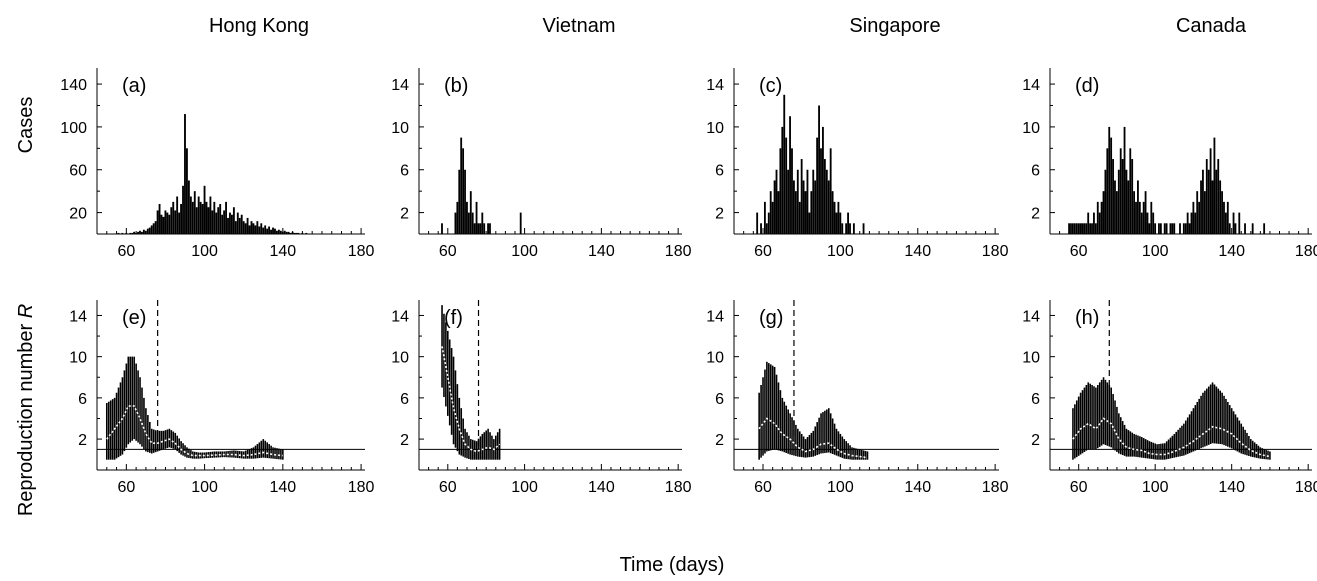  I want to click on x-tick-label: 60, so click(1079, 487).